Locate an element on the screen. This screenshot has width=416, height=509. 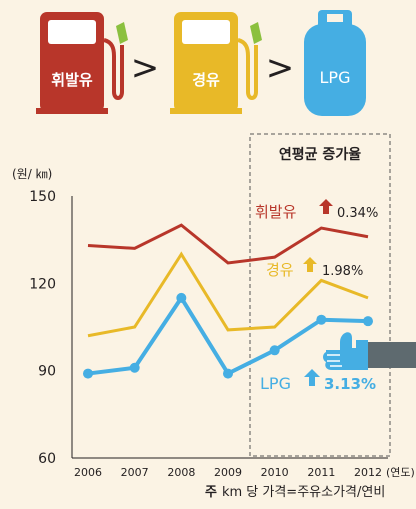
diesel-rate-name: 경유 is located at coordinates (280, 270).